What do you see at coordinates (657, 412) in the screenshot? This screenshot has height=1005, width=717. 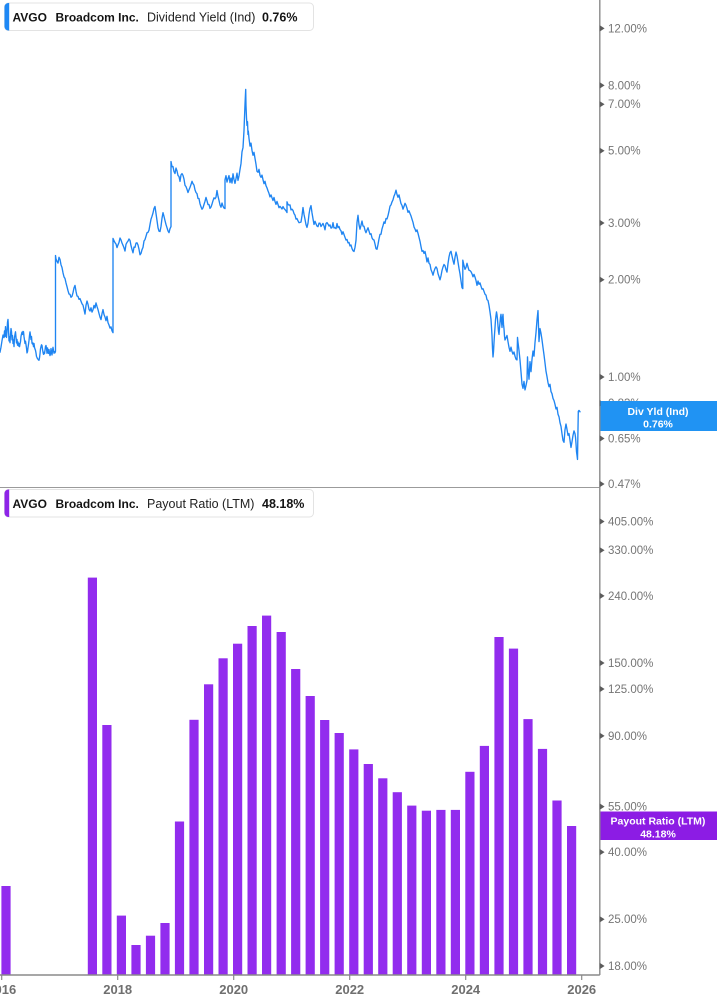 I see `svg-text: Div Yld (Ind)` at bounding box center [657, 412].